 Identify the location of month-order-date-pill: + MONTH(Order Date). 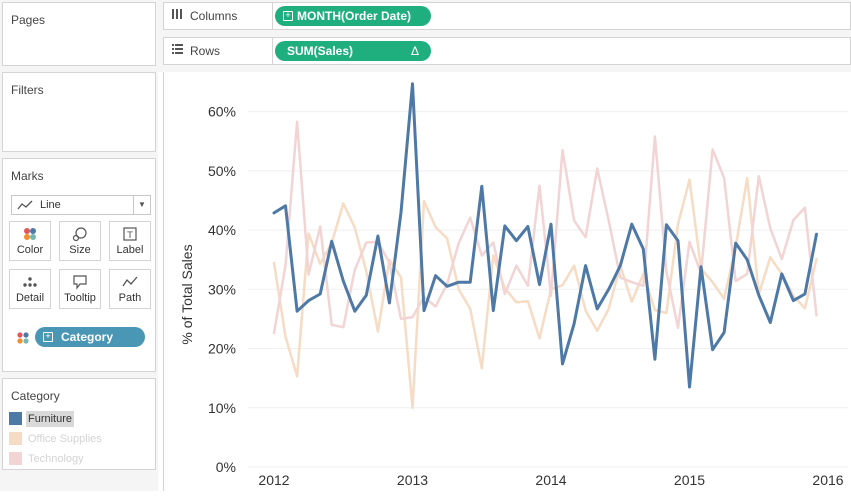
(353, 16).